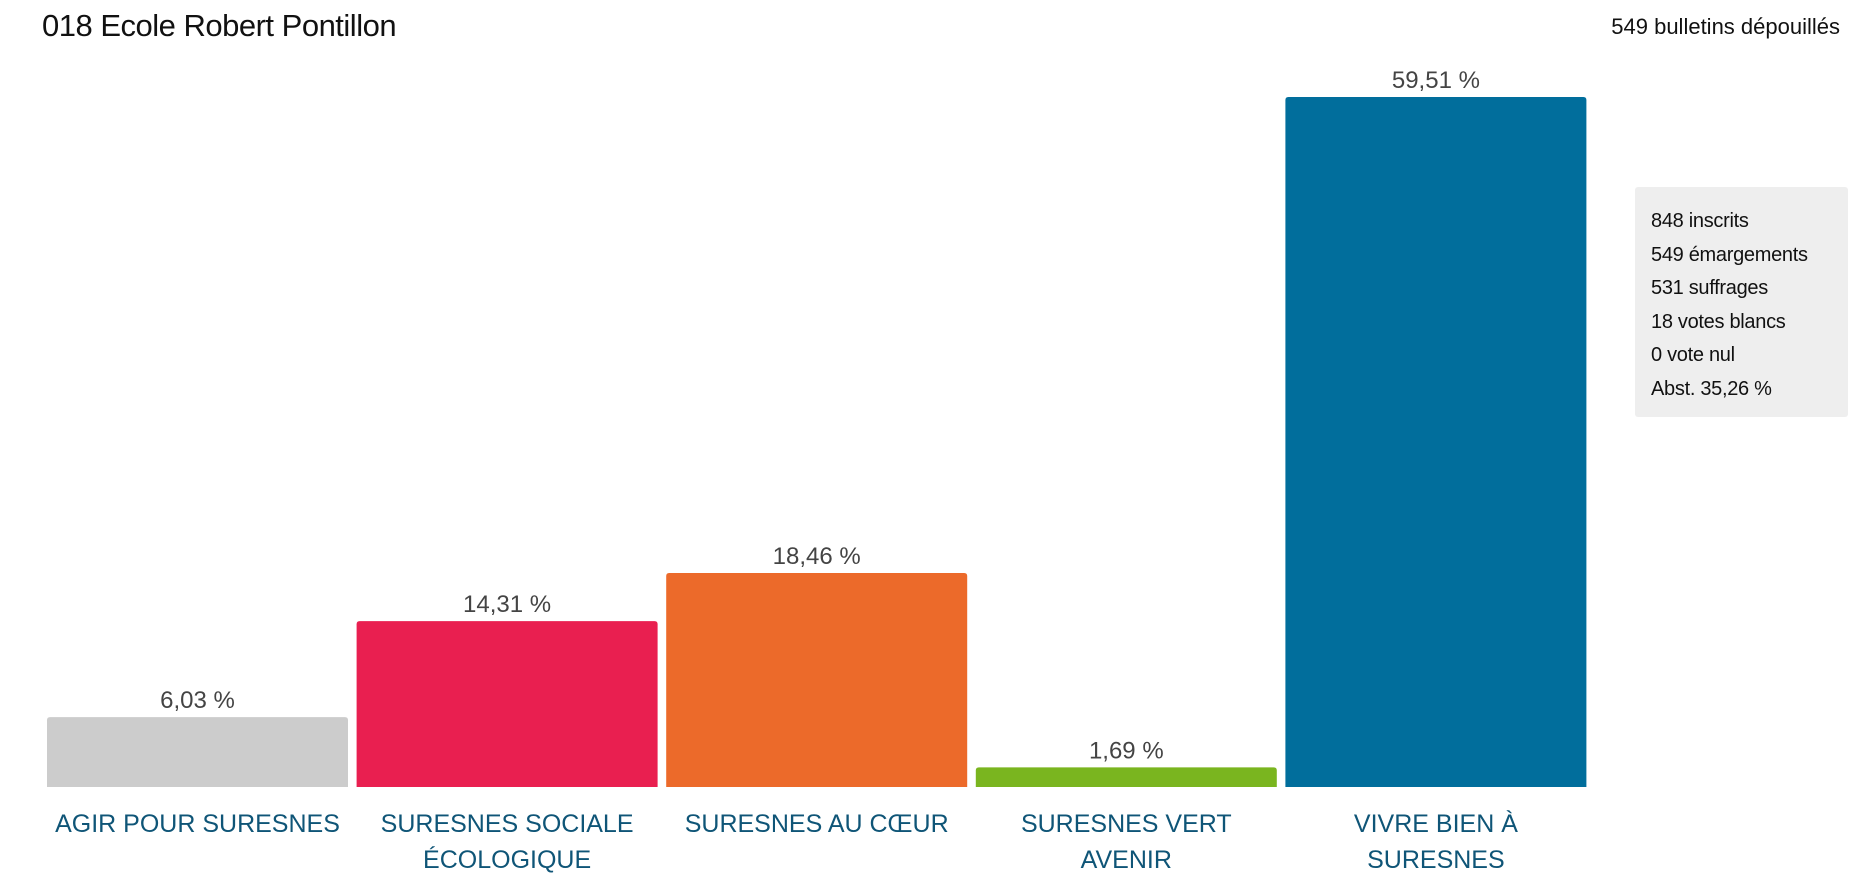 Image resolution: width=1872 pixels, height=878 pixels. I want to click on category-label: SURESNES SOCIALE, so click(507, 824).